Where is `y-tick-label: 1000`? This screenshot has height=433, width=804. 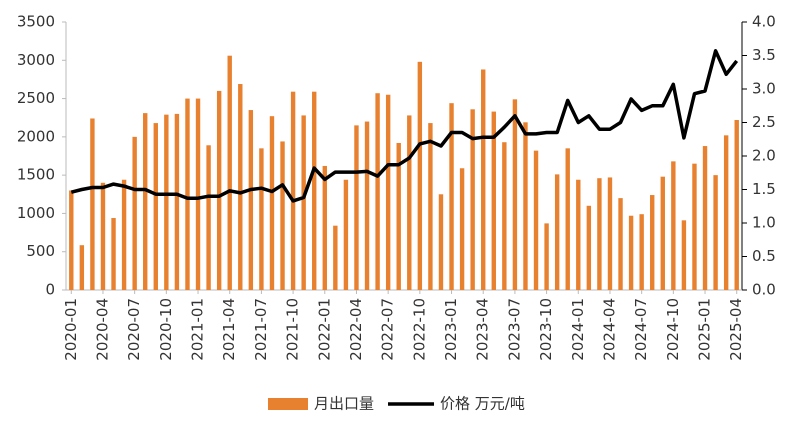
y-tick-label: 1000 is located at coordinates (36, 213).